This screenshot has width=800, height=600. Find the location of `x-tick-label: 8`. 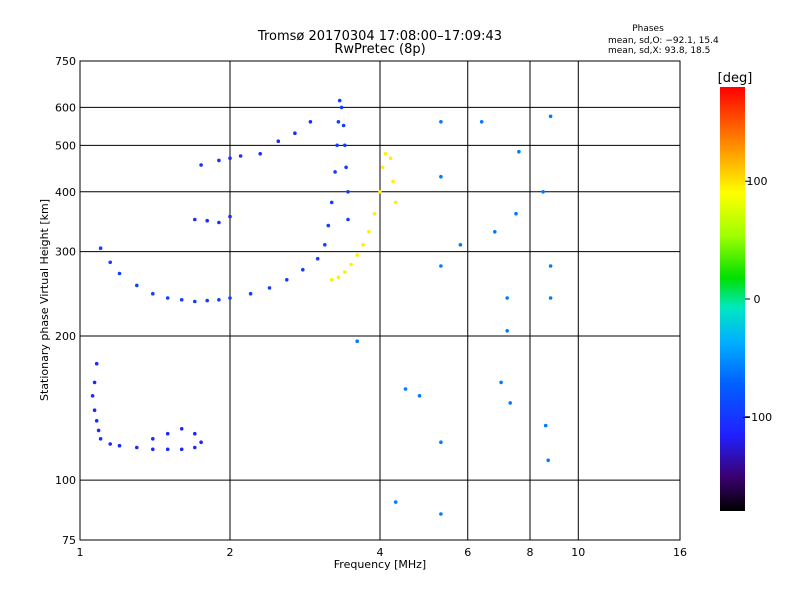

x-tick-label: 8 is located at coordinates (530, 552).